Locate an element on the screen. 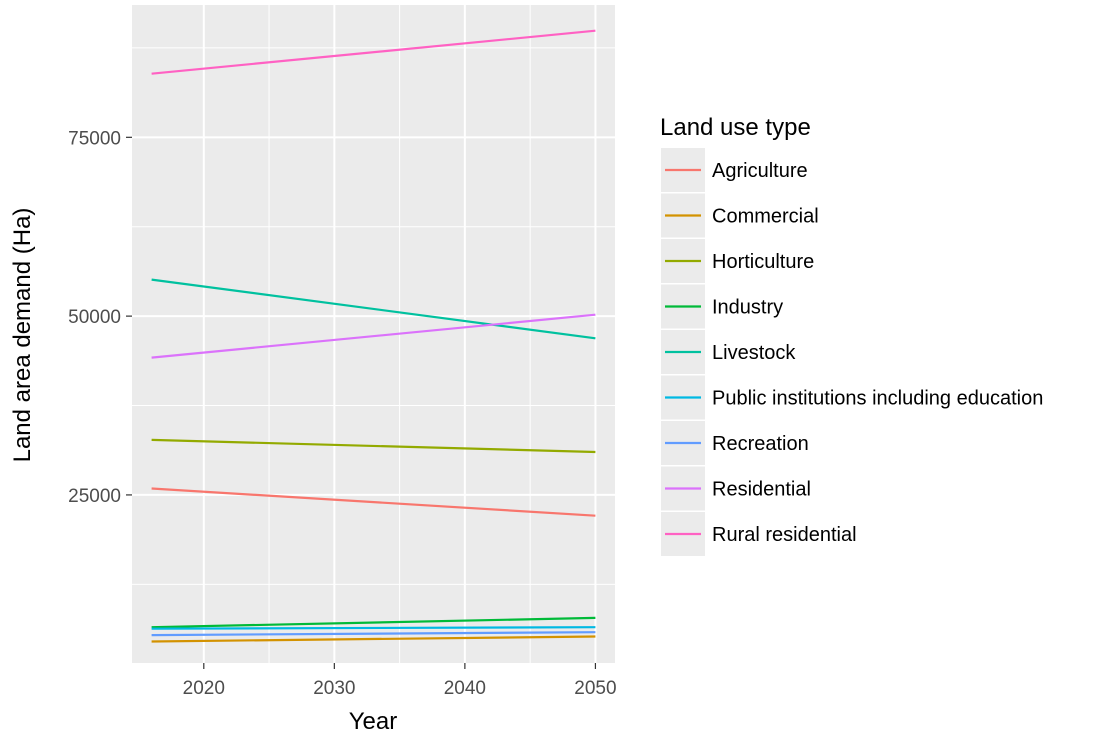 The image size is (1109, 737). series-line-residential is located at coordinates (373, 336).